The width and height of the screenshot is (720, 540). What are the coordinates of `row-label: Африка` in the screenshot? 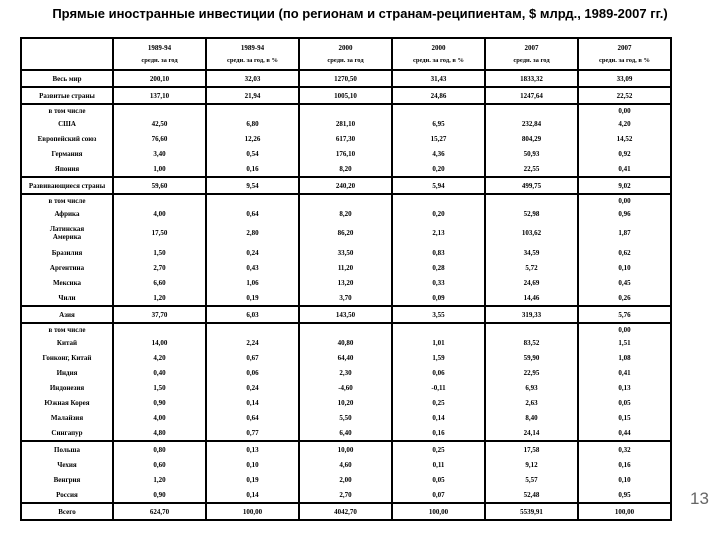 It's located at (67, 213).